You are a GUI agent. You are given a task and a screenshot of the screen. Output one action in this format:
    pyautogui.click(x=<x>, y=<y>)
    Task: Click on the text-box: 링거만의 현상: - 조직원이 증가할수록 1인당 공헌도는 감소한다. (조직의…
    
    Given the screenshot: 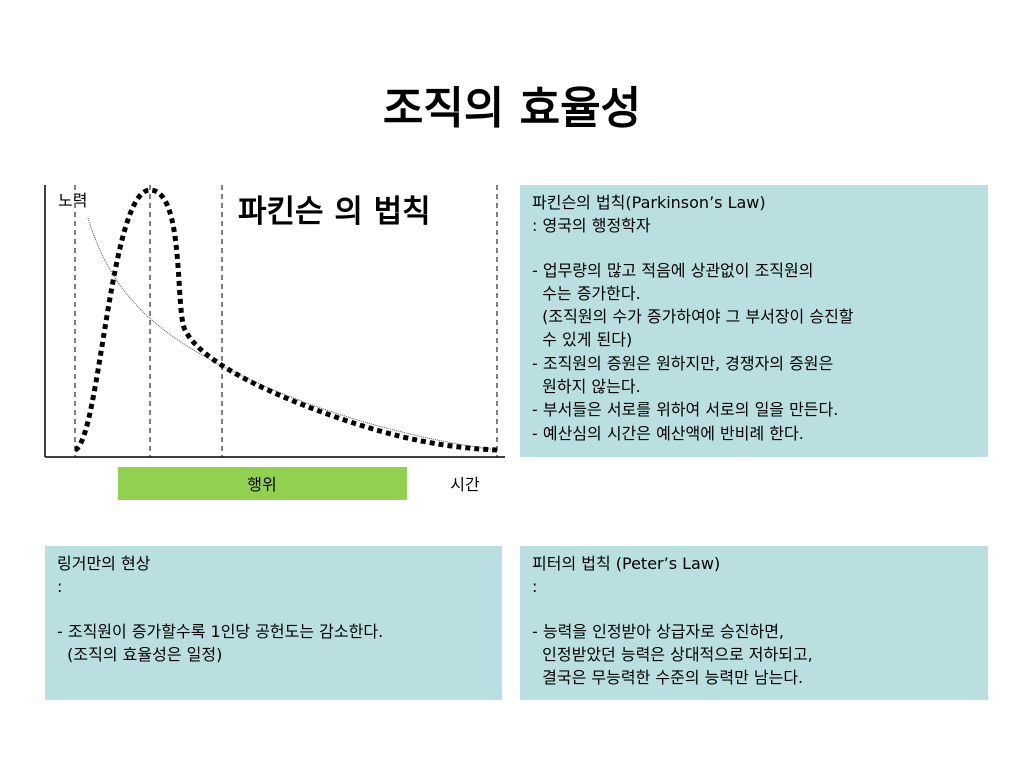 What is the action you would take?
    pyautogui.click(x=273, y=623)
    